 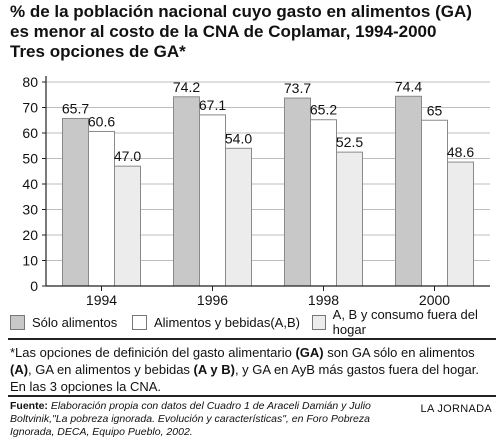 I want to click on note-bold-3: (A y B), so click(x=214, y=369).